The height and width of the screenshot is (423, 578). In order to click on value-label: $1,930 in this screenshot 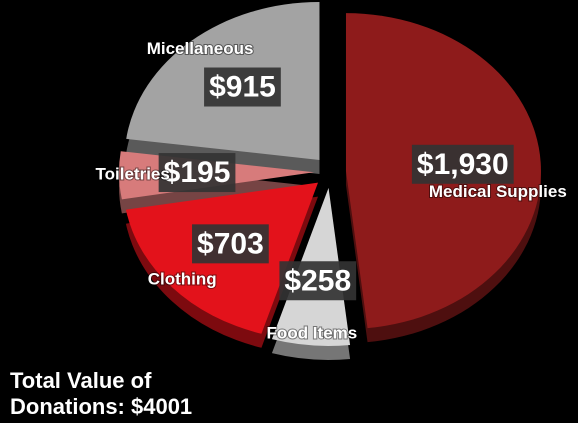, I will do `click(463, 164)`.